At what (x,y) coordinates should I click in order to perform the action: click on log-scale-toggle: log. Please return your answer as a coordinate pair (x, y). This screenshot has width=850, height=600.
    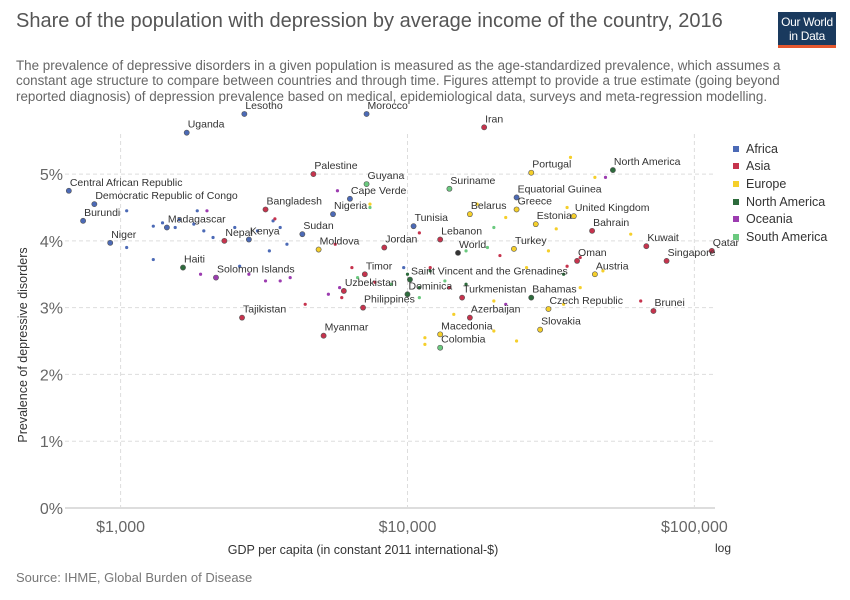
    Looking at the image, I should click on (723, 548).